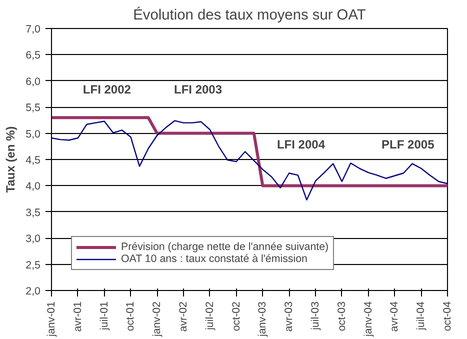 This screenshot has width=467, height=339. What do you see at coordinates (33, 292) in the screenshot?
I see `y-tick-label: 2,0` at bounding box center [33, 292].